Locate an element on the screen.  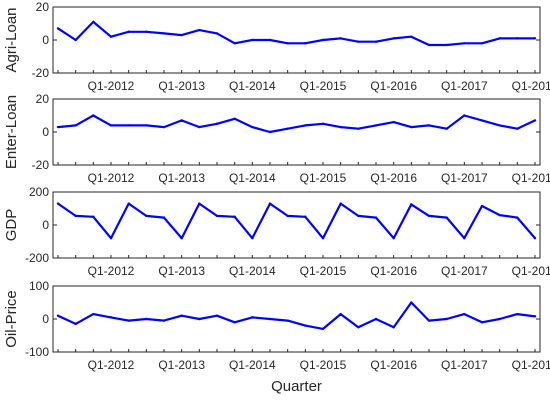
y-axis-title: Enter-Loan is located at coordinates (11, 132).